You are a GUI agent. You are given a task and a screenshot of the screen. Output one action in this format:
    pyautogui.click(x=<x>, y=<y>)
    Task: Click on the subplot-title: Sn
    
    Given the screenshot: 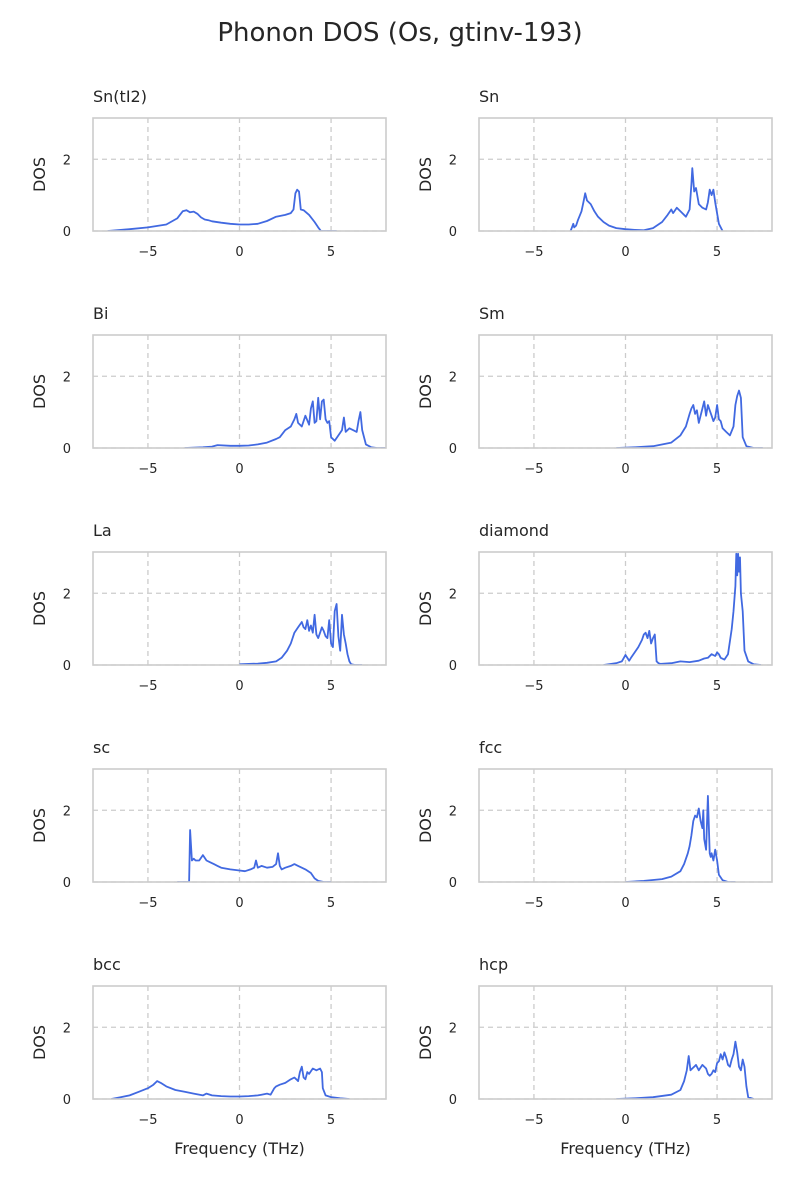 What is the action you would take?
    pyautogui.click(x=489, y=96)
    